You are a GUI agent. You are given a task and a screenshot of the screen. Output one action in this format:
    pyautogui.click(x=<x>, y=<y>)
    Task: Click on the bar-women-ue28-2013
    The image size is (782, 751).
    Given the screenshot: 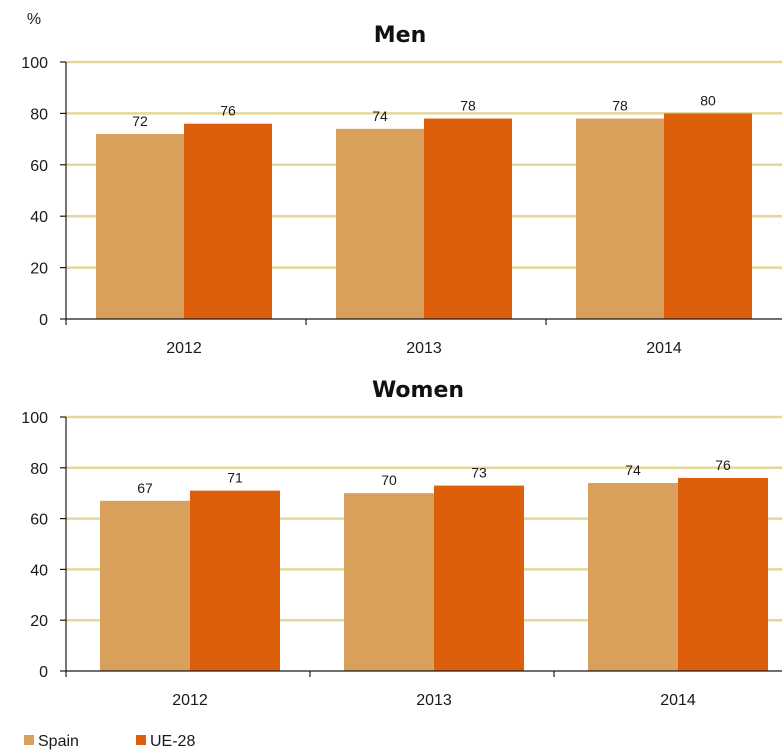 What is the action you would take?
    pyautogui.click(x=479, y=578)
    